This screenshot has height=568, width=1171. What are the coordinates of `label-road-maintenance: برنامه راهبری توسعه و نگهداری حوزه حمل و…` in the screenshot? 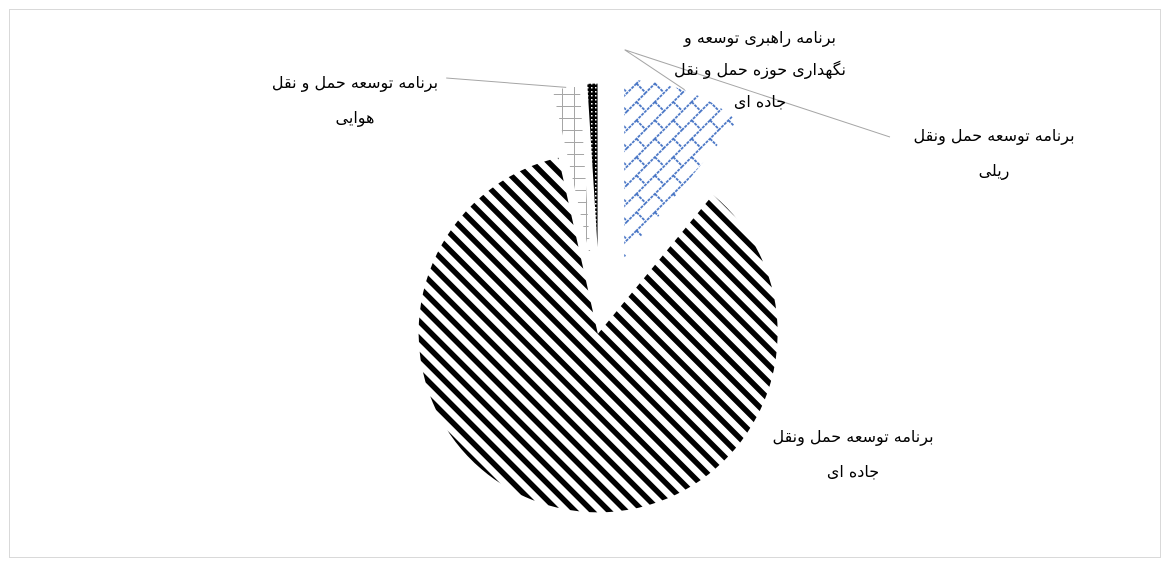 It's located at (759, 69).